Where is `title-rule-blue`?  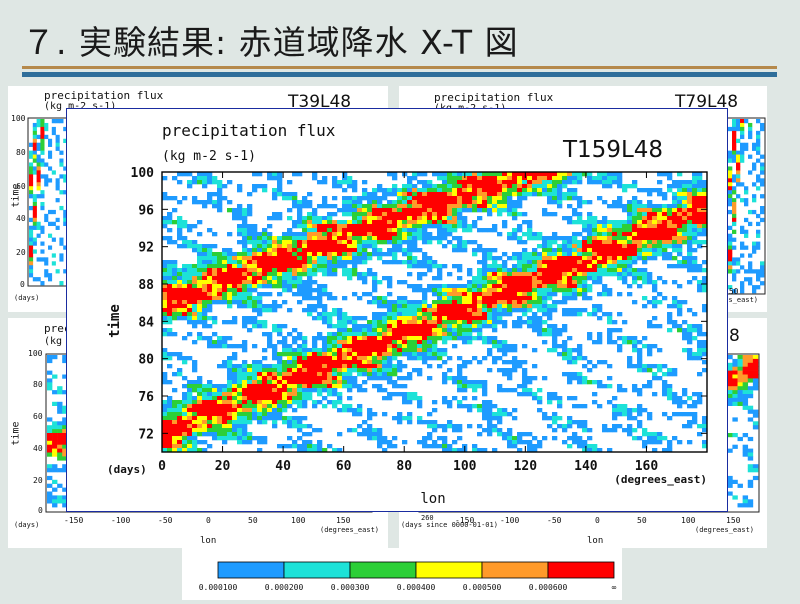
title-rule-blue is located at coordinates (399, 74).